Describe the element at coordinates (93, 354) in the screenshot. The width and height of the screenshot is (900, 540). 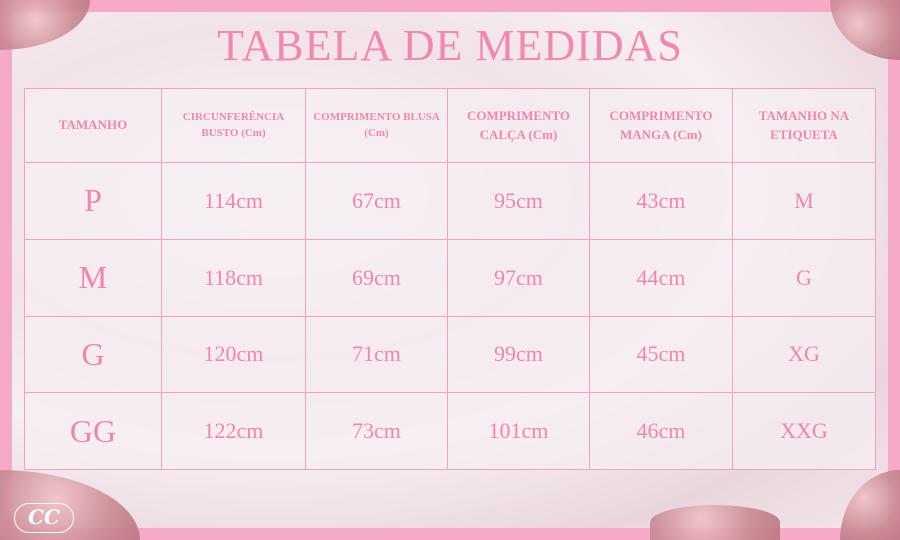
I see `cell-size: G` at that location.